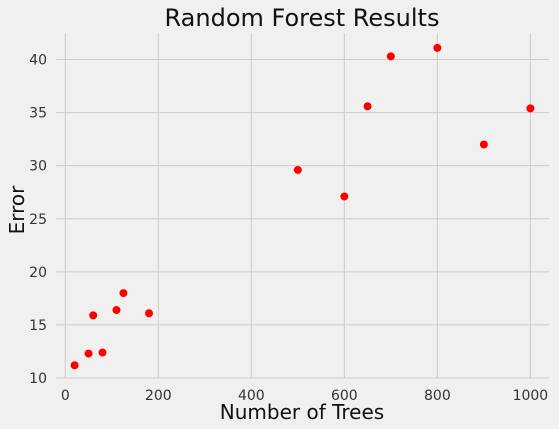 The image size is (559, 429). Describe the element at coordinates (251, 396) in the screenshot. I see `x-tick-label: 400` at that location.